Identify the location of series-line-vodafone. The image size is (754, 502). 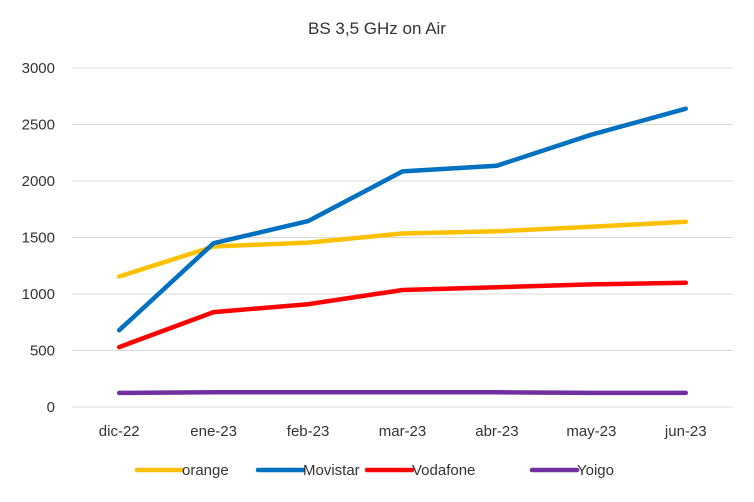
(402, 315).